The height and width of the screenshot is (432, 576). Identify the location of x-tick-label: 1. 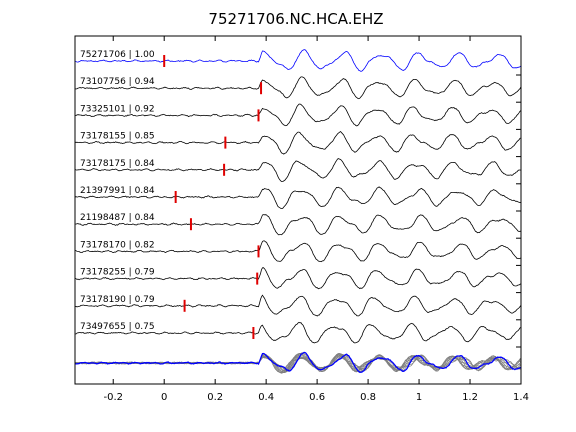
(419, 397).